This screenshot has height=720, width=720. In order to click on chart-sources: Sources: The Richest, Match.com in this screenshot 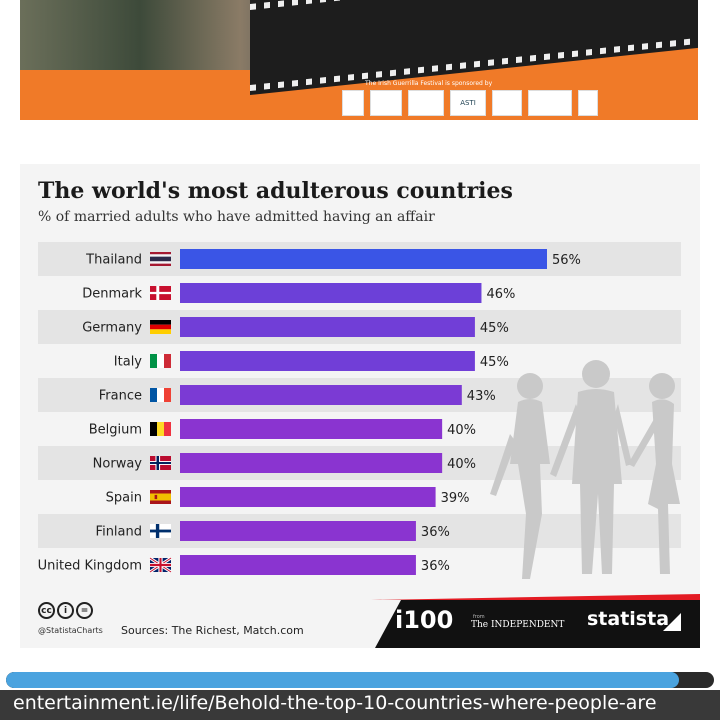, I will do `click(212, 630)`.